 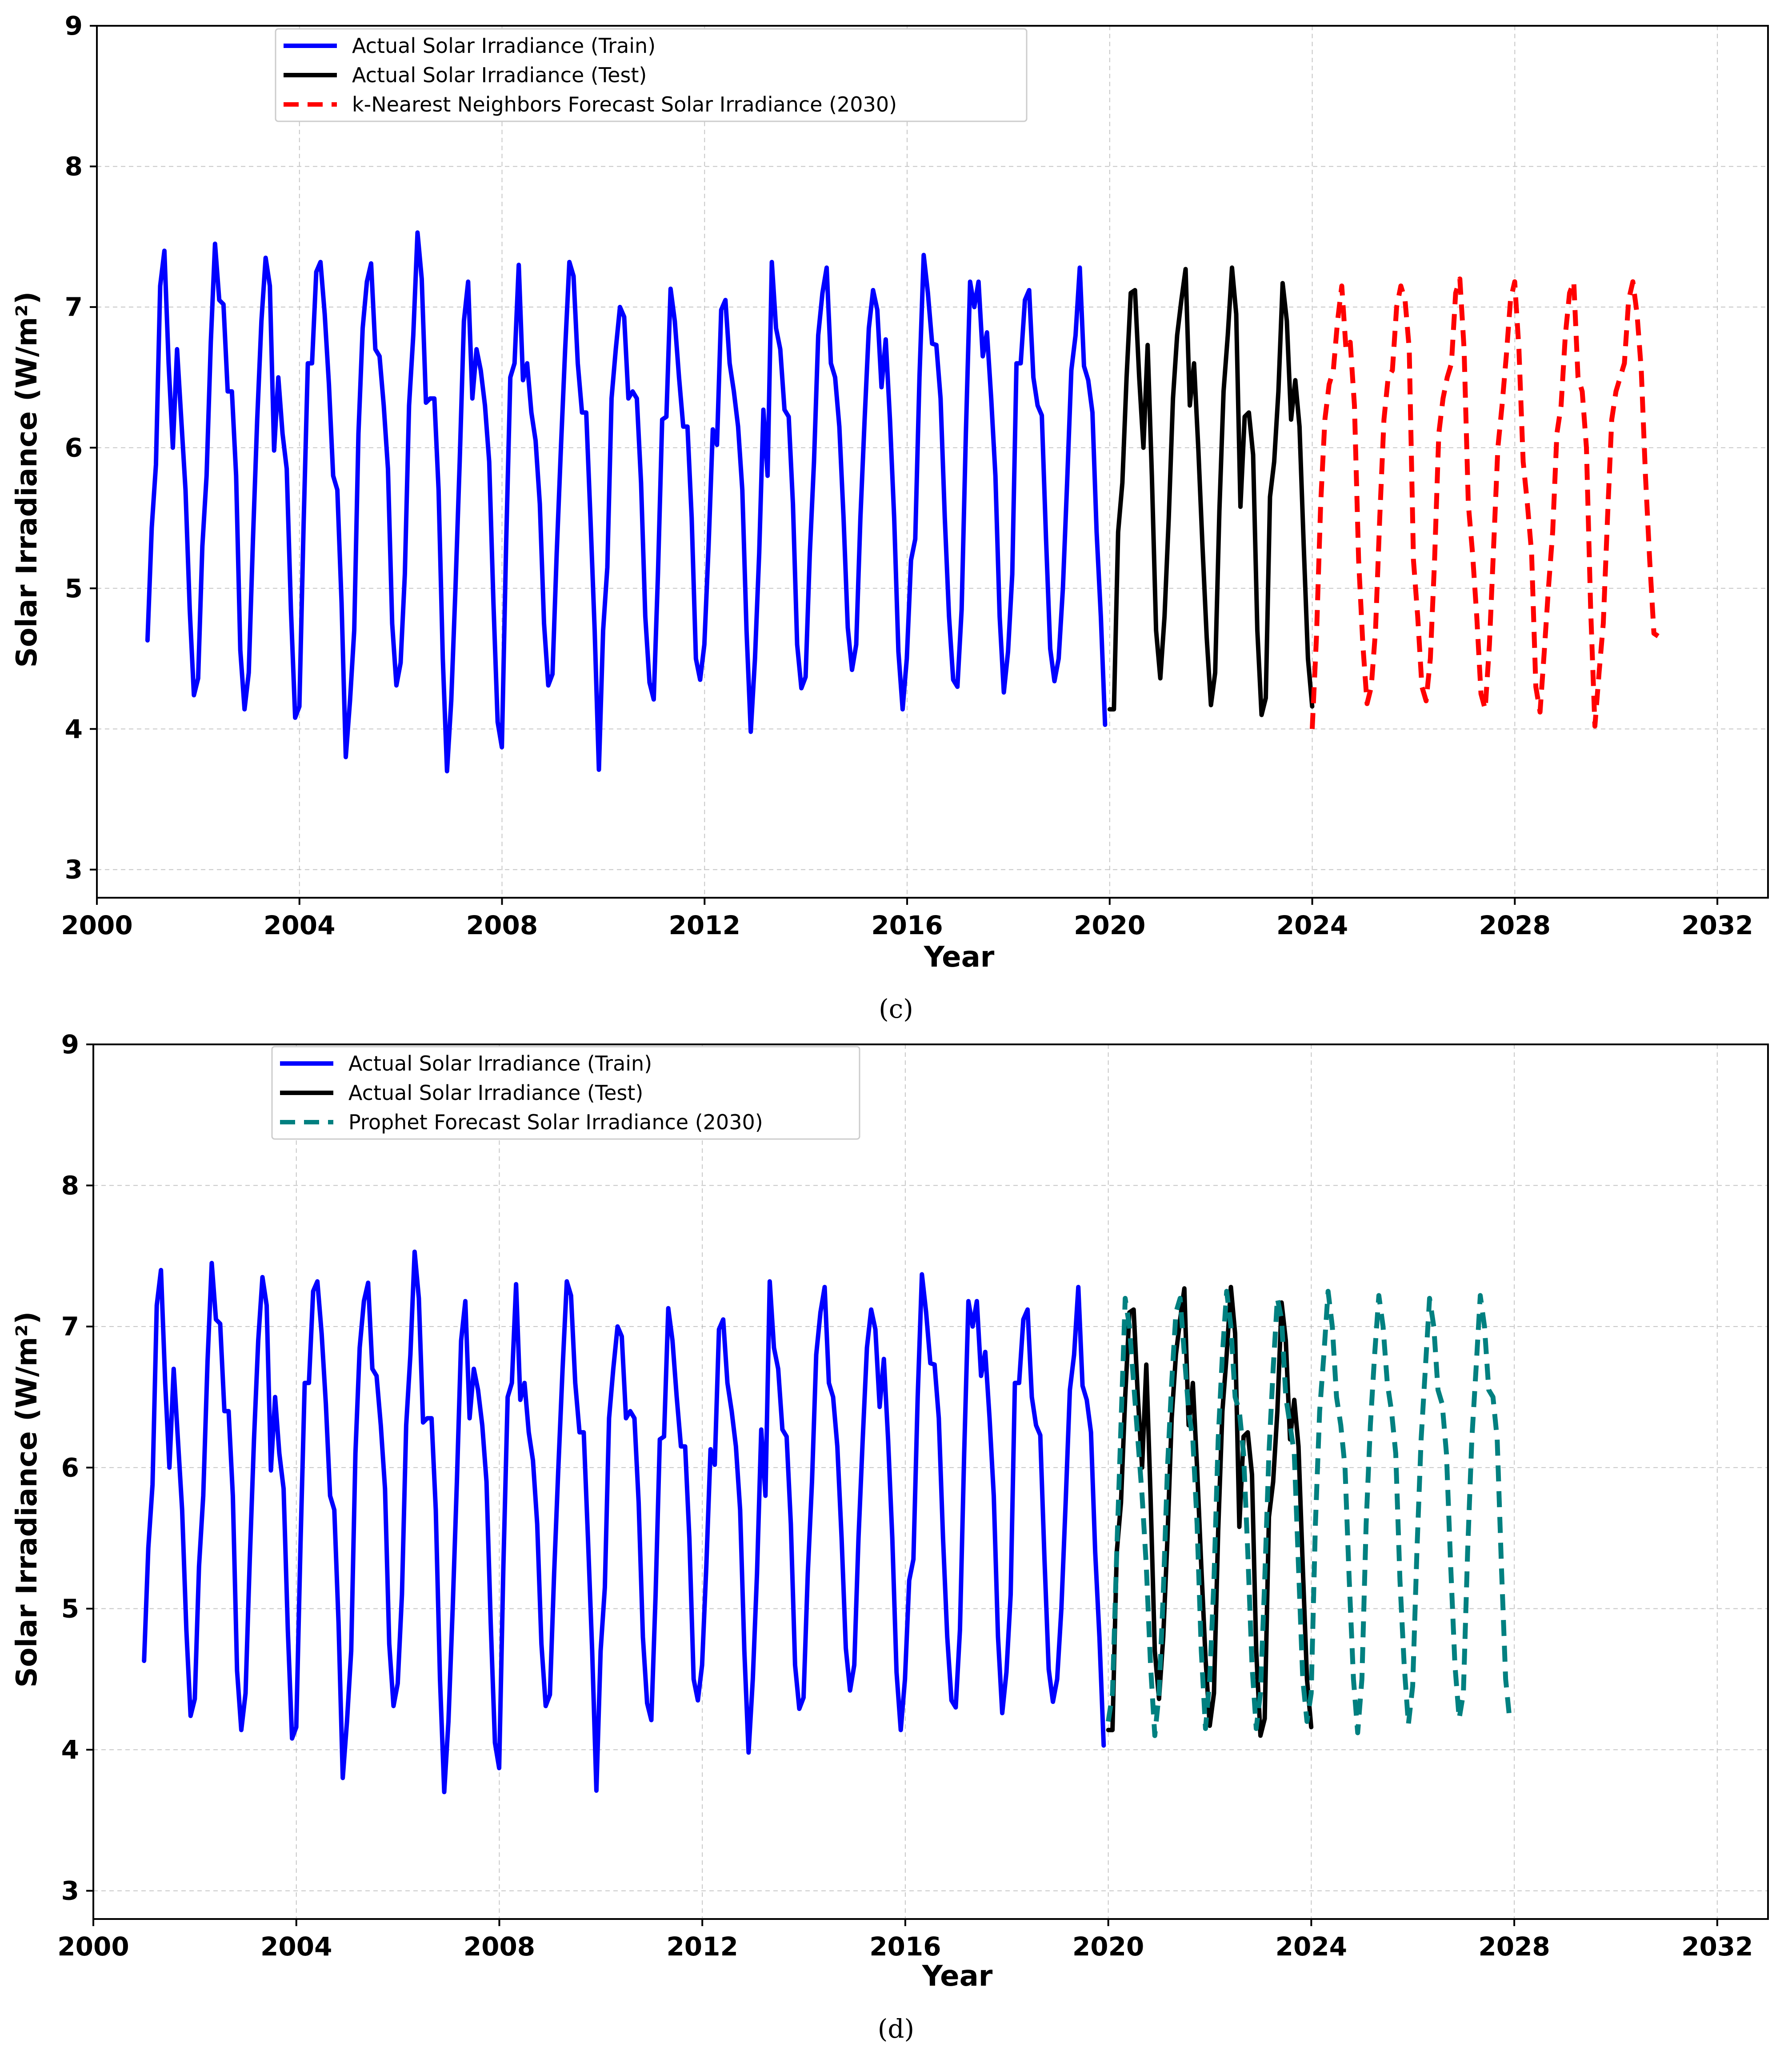 I want to click on x-ticks-c: 2000 2004 2008 2012 2016 2020 2024 2028 2032, so click(x=907, y=919).